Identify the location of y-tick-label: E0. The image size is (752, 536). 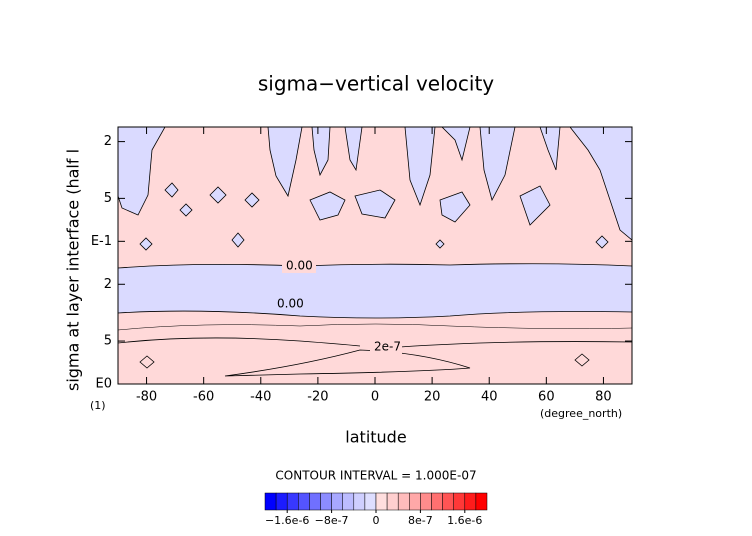
(104, 384).